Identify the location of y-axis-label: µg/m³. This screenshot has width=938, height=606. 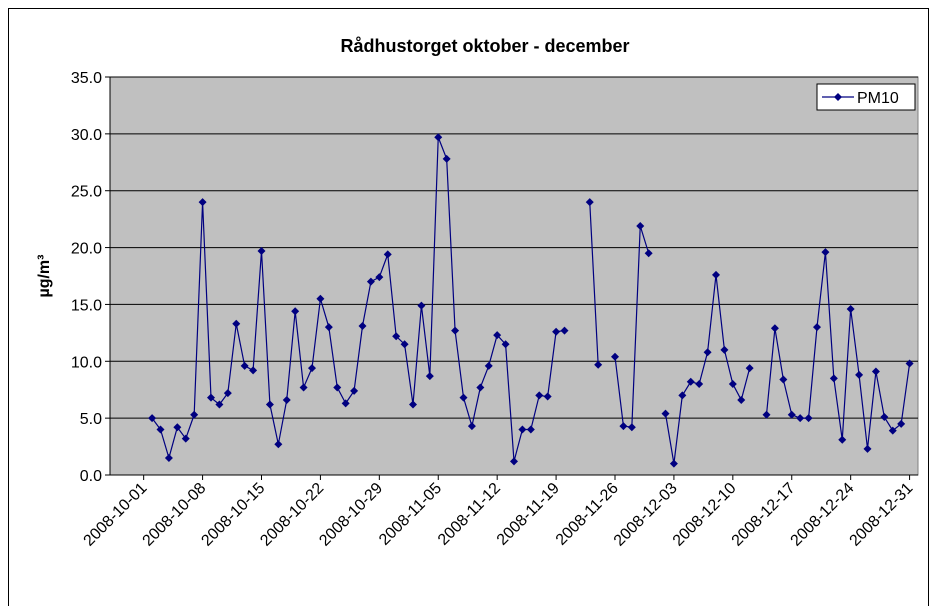
(44, 276).